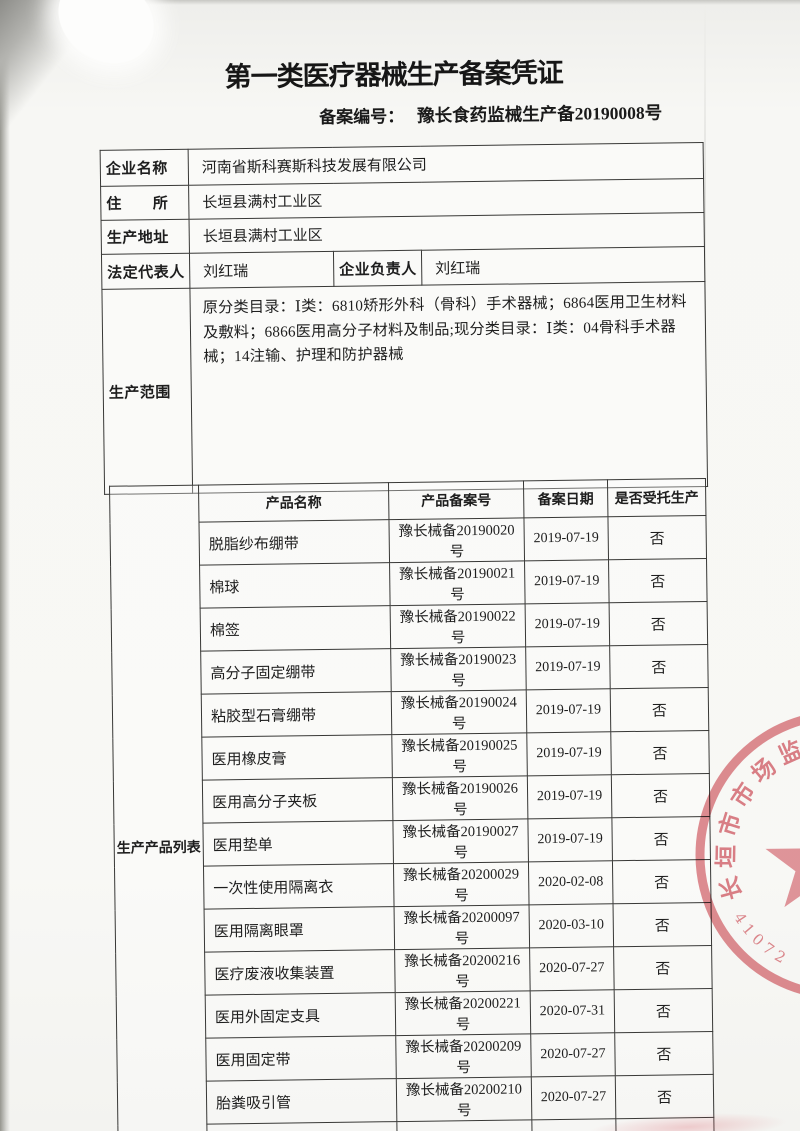 The image size is (800, 1131). I want to click on record-number-value: 豫长食药监械生产备20190008号, so click(540, 114).